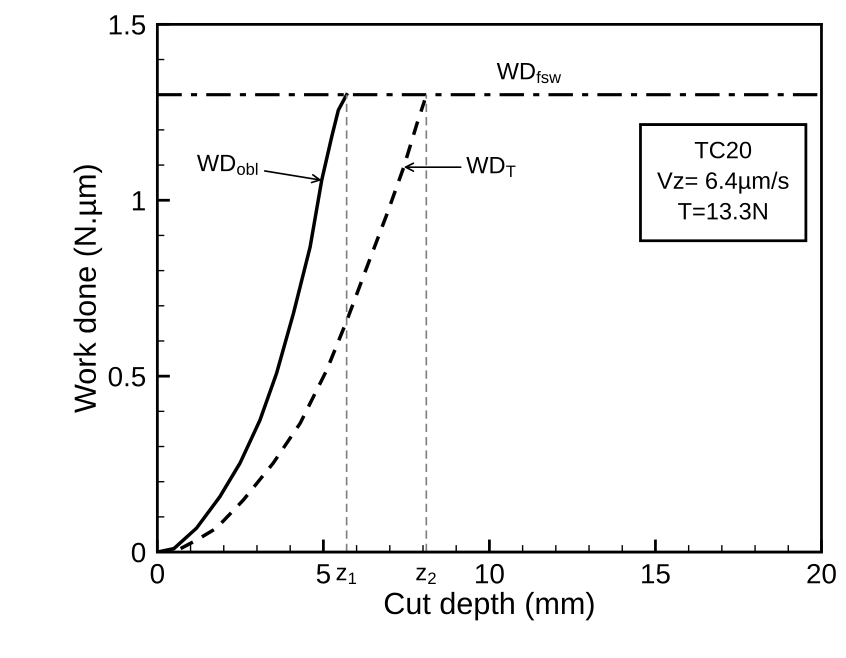 The width and height of the screenshot is (846, 658). Describe the element at coordinates (88, 289) in the screenshot. I see `y-axis-title: Work done (N.µm)` at that location.